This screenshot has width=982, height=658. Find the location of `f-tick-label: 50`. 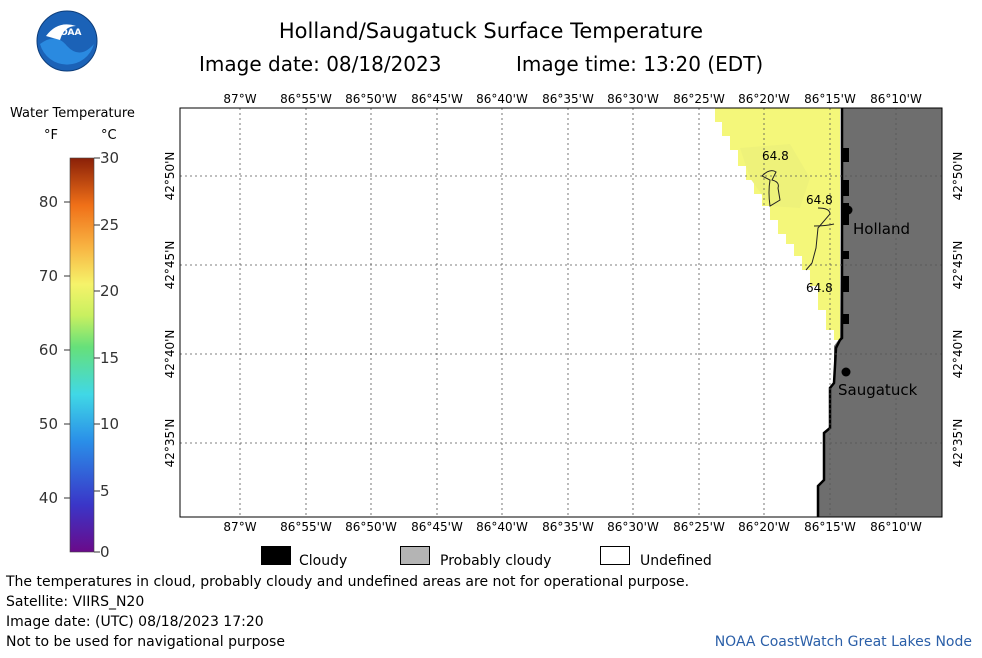

f-tick-label: 50 is located at coordinates (48, 424).